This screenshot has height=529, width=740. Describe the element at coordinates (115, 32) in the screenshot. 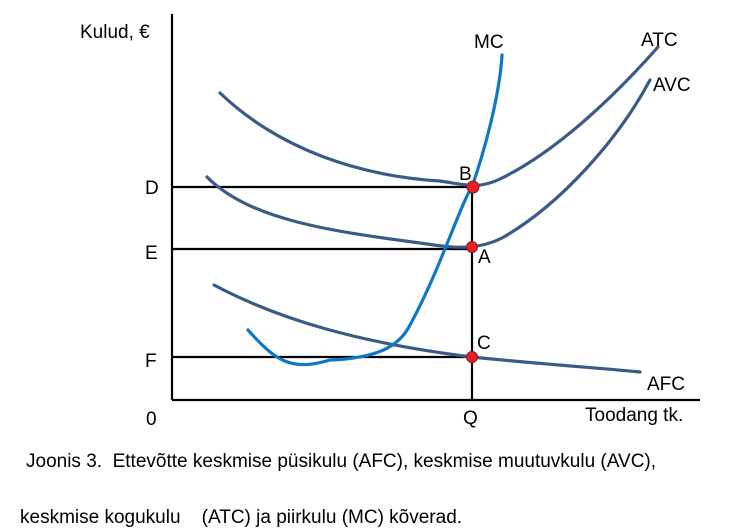

I see `y-axis-label: Kulud, €` at that location.